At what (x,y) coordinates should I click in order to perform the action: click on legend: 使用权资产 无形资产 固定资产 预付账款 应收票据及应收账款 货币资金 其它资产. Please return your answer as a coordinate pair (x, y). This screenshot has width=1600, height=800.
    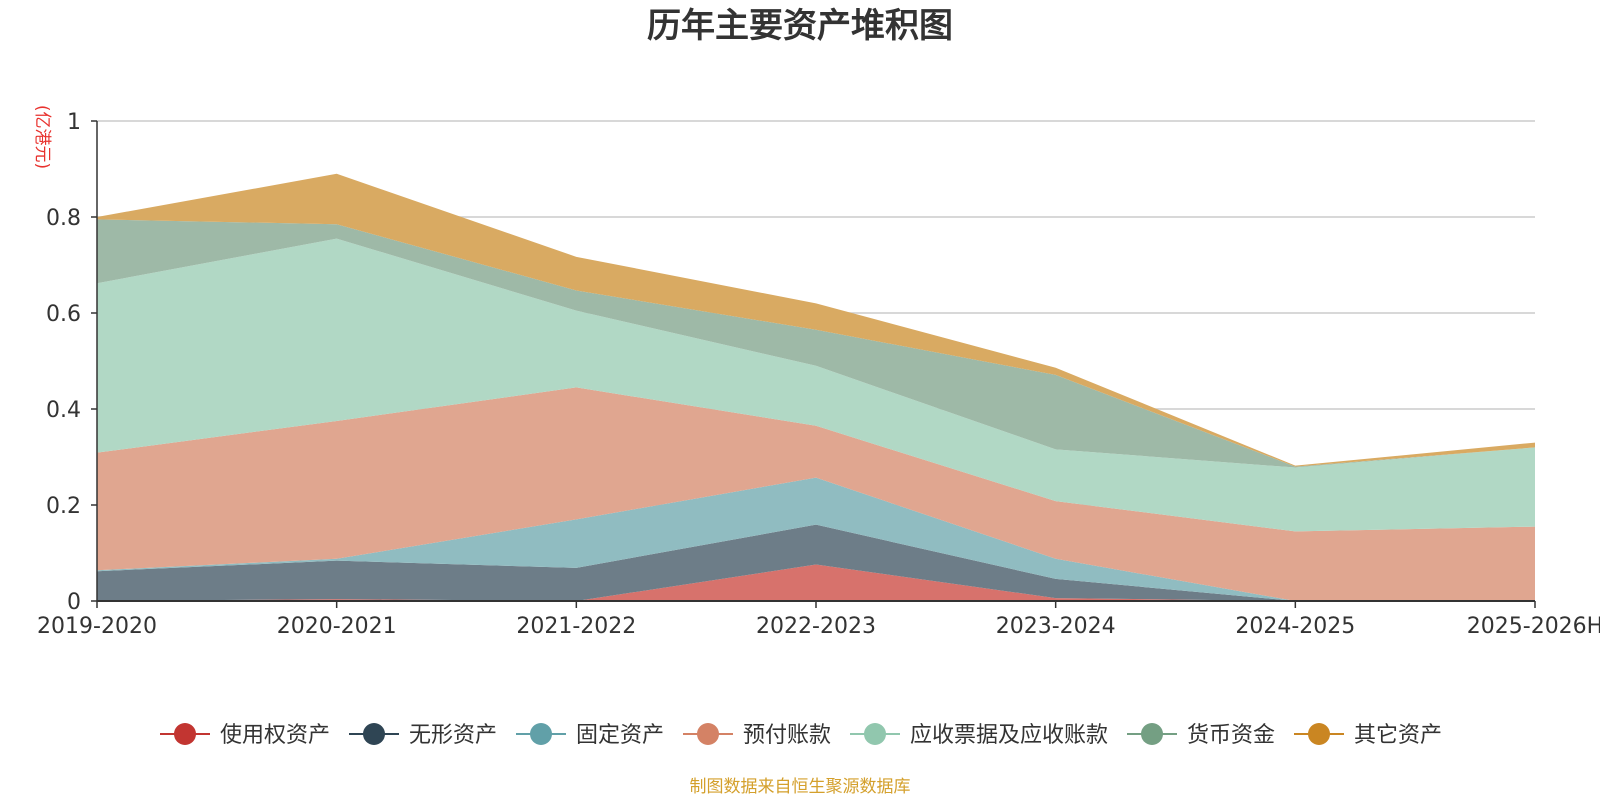
    Looking at the image, I should click on (801, 735).